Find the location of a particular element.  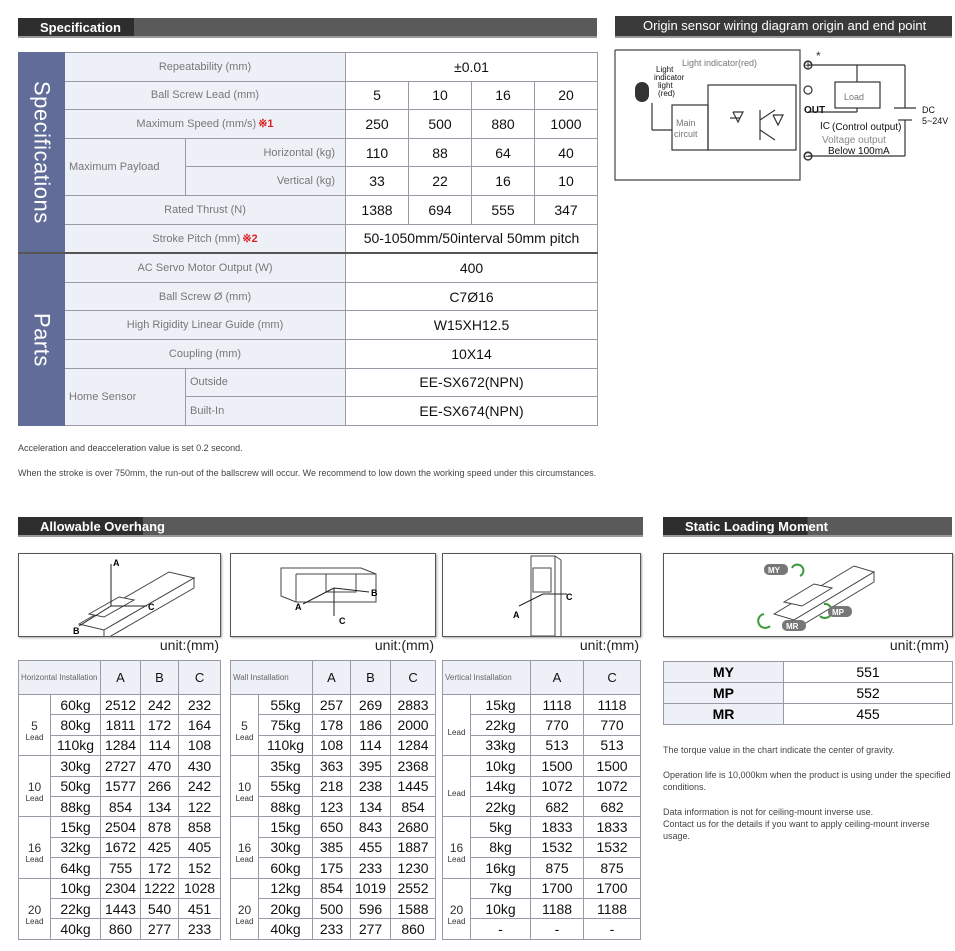

value-cell: 650 is located at coordinates (332, 827).